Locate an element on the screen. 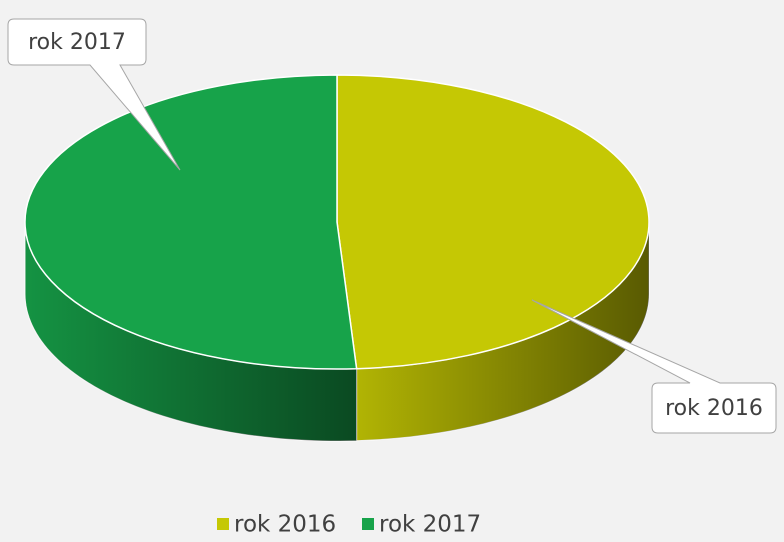 Image resolution: width=784 pixels, height=542 pixels. legend-label: rok 2016 is located at coordinates (285, 525).